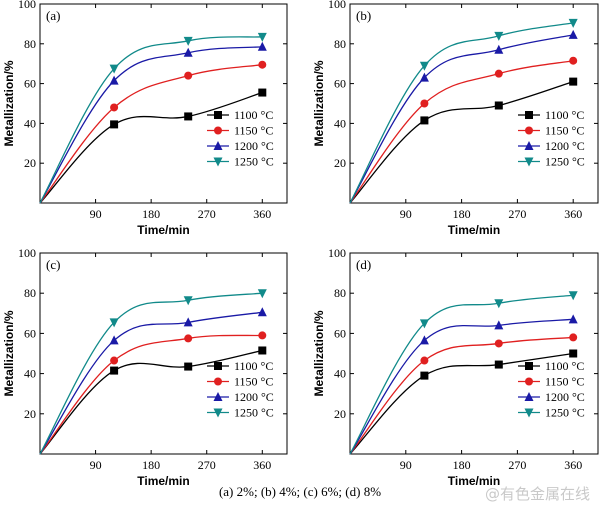 The width and height of the screenshot is (600, 509). Describe the element at coordinates (537, 494) in the screenshot. I see `watermark-text: @有色金属在线` at that location.